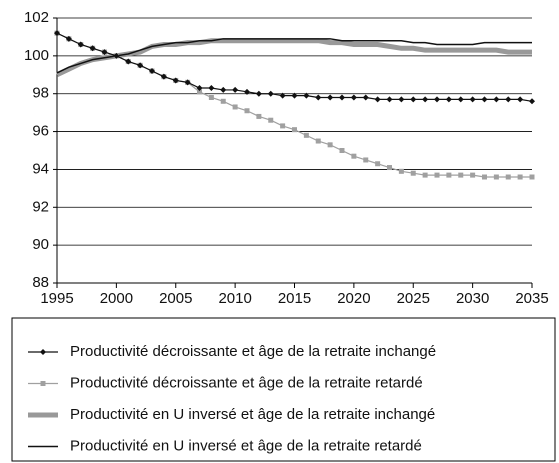  Describe the element at coordinates (40, 168) in the screenshot. I see `y-tick-label: 94` at that location.